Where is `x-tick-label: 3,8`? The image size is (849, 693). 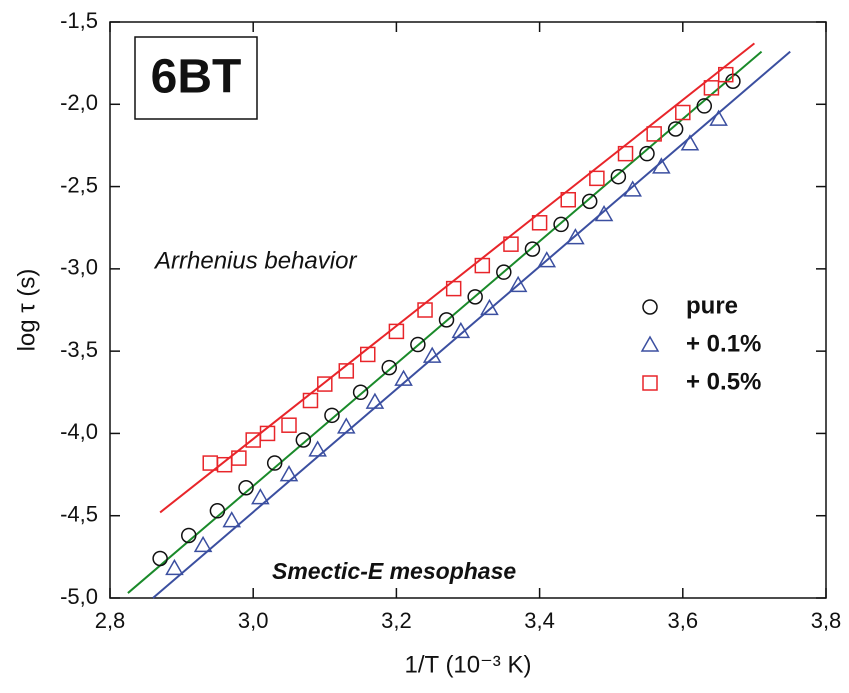 x-tick-label: 3,8 is located at coordinates (826, 620).